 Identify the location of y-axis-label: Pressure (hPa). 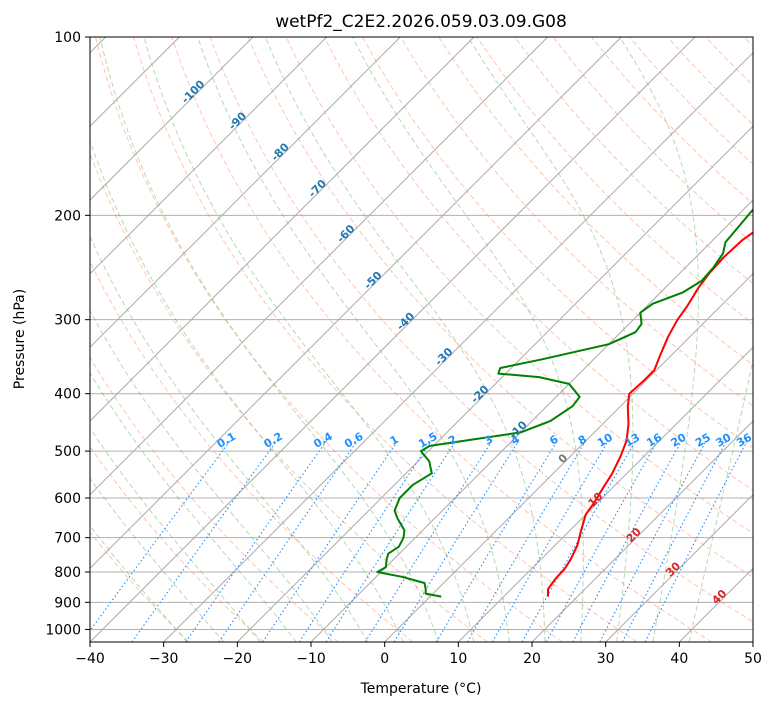
(20, 339).